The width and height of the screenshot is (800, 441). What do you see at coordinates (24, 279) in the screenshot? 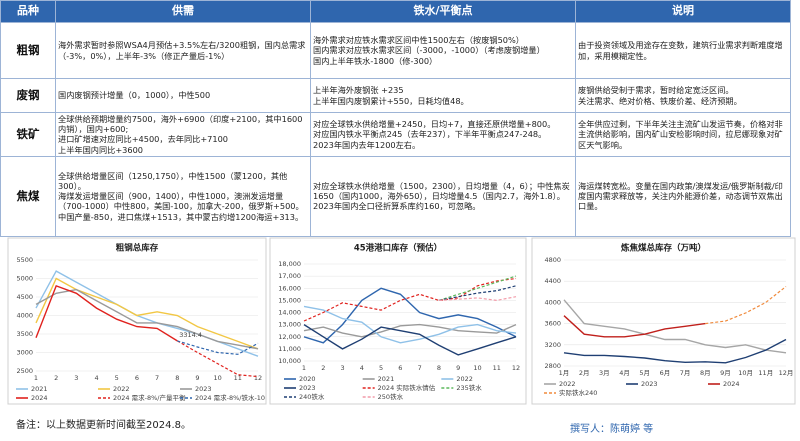
I see `y-tick-label: 5000` at bounding box center [24, 279].